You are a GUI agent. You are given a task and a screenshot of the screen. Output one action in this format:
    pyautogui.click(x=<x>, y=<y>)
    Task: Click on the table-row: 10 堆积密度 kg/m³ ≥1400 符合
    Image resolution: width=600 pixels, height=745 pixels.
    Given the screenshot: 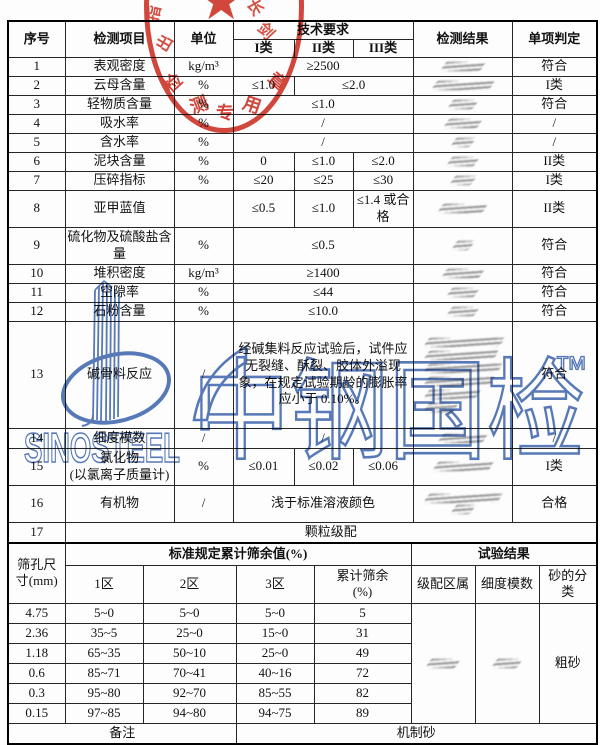 What is the action you would take?
    pyautogui.click(x=302, y=273)
    